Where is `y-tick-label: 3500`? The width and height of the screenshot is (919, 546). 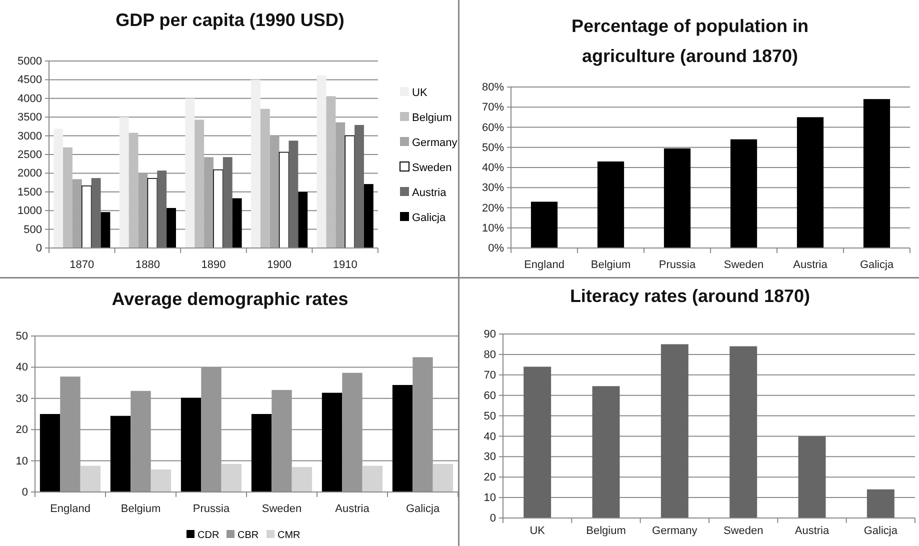 y-tick-label: 3500 is located at coordinates (30, 118).